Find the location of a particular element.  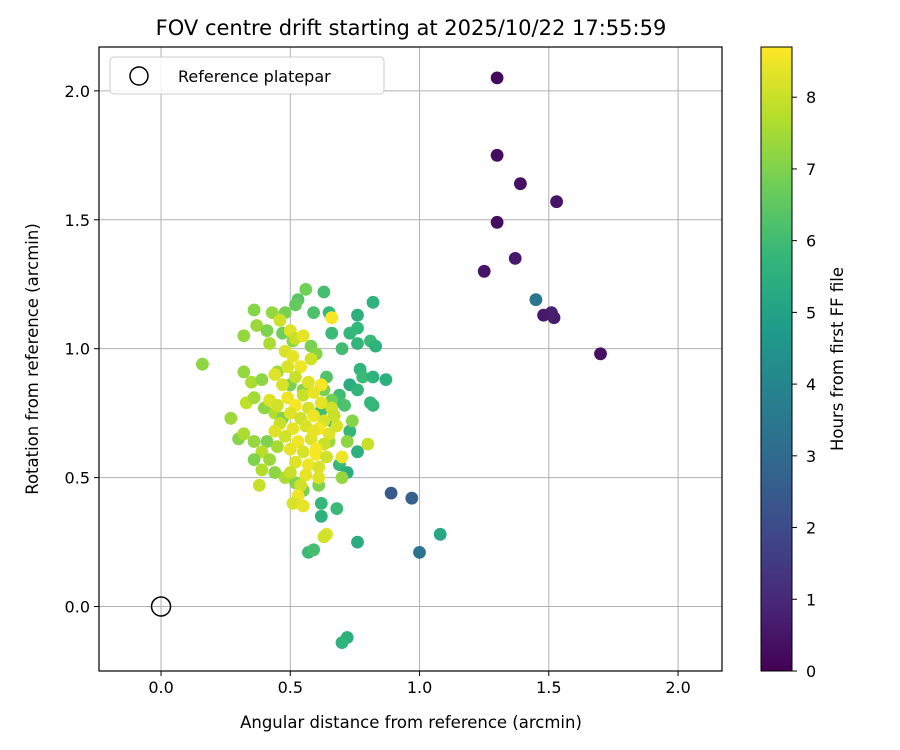

x-tick-label: 0.0 is located at coordinates (160, 687).